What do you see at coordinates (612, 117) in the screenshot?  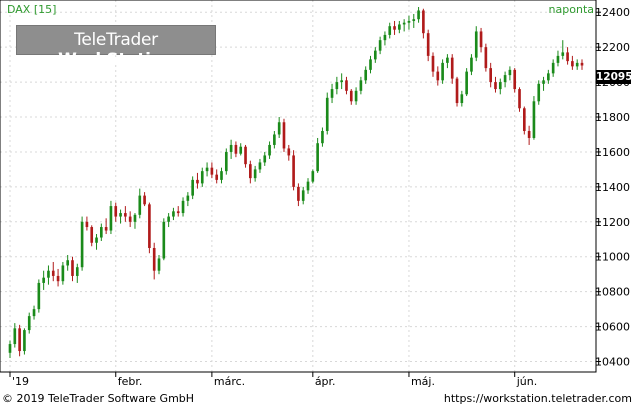 I see `y-tick-label: 11800` at bounding box center [612, 117].